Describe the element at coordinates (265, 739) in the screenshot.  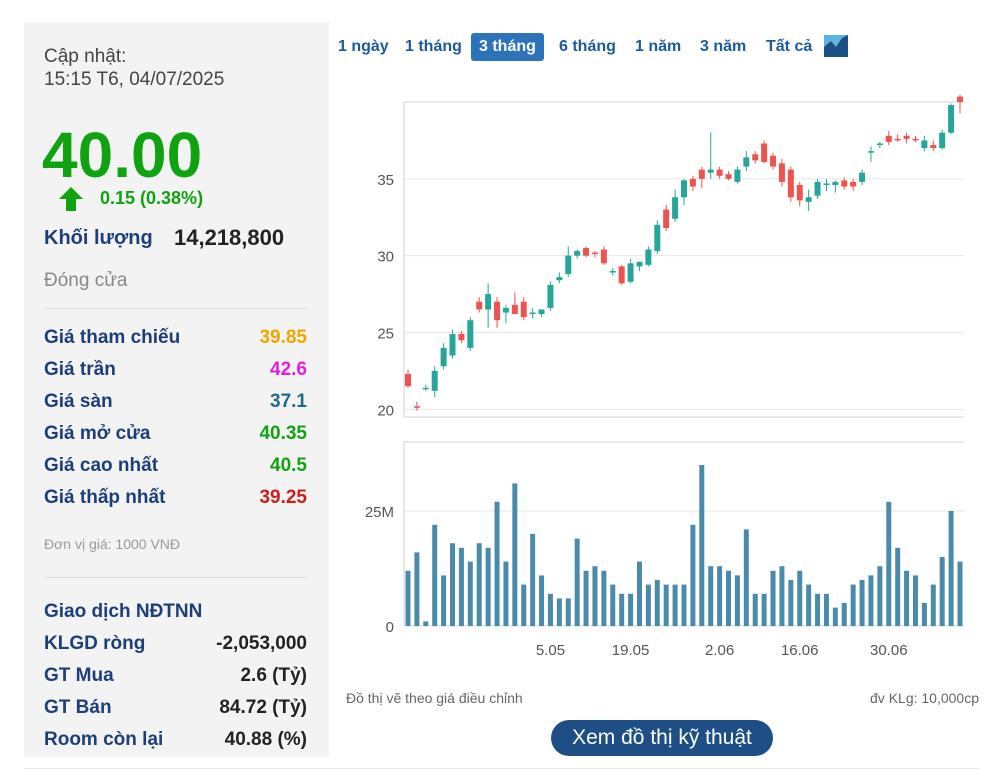
I see `foreign-room-value: 40.88 (%)` at that location.